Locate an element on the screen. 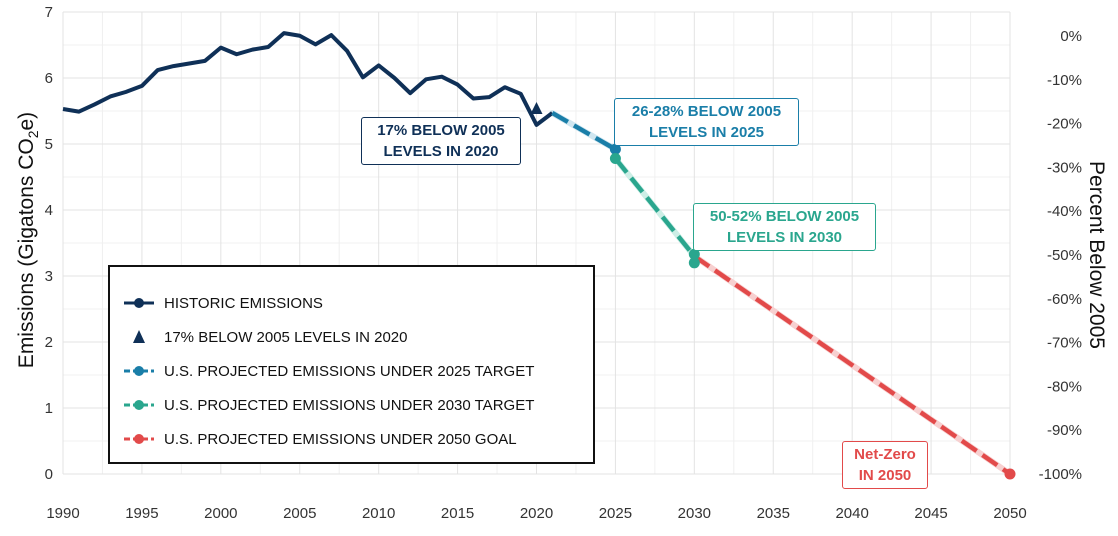 Image resolution: width=1118 pixels, height=536 pixels. callout-2030-line1: 50-52% BELOW 2005 is located at coordinates (784, 216).